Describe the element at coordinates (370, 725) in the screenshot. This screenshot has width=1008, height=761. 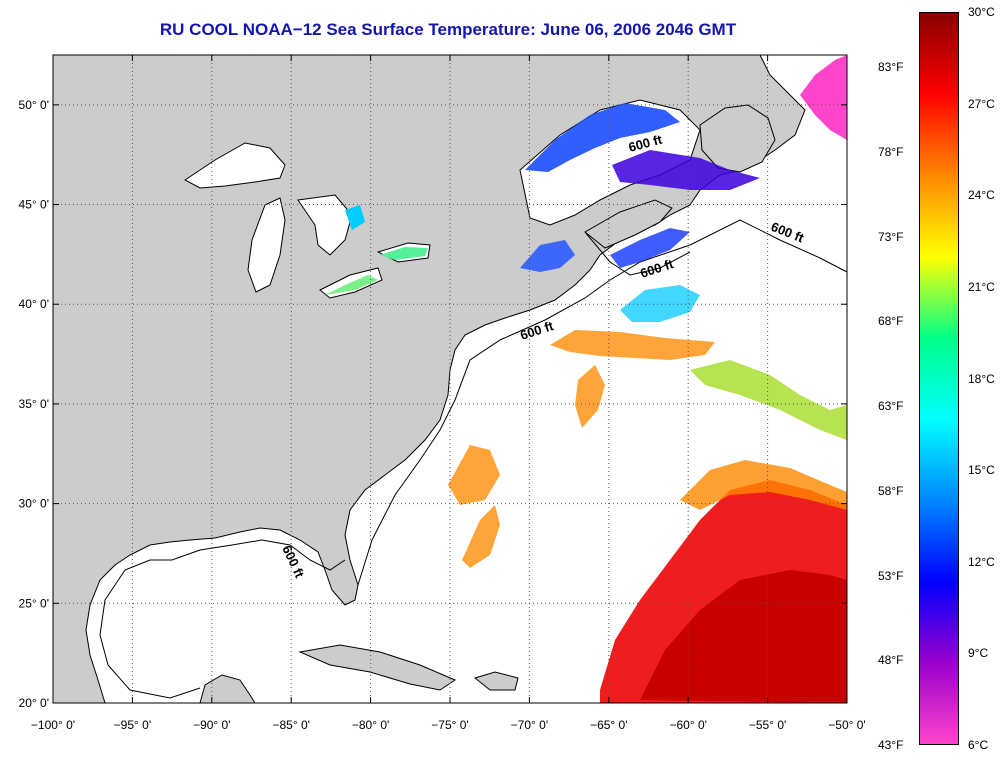
I see `longitude-label: −80° 0'` at that location.